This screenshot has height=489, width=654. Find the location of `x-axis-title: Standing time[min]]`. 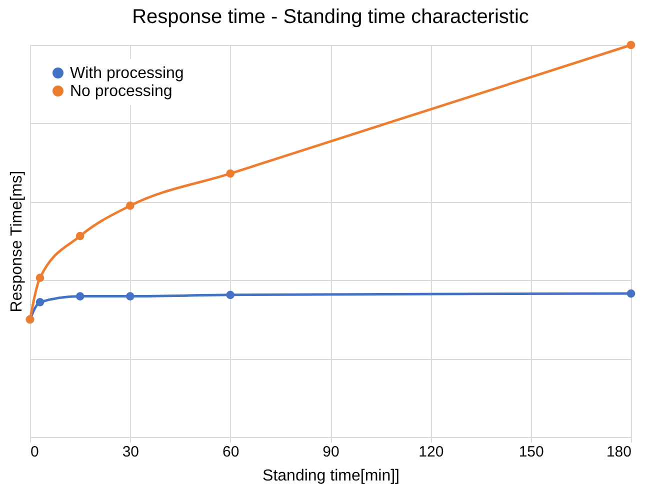

x-axis-title: Standing time[min]] is located at coordinates (331, 476).